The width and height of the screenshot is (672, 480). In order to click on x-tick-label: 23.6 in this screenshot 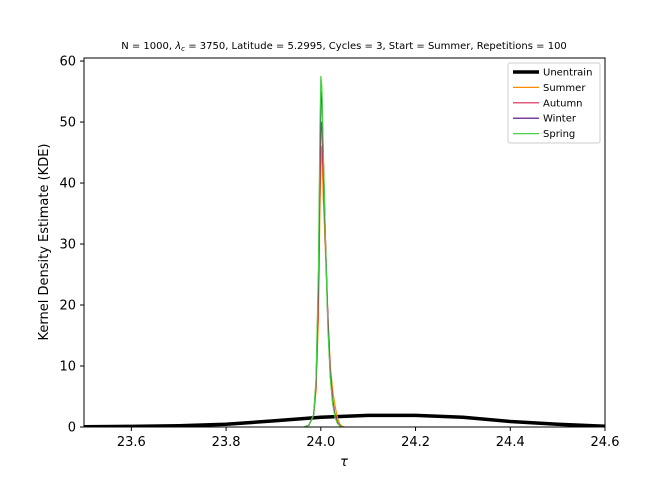, I will do `click(131, 442)`.